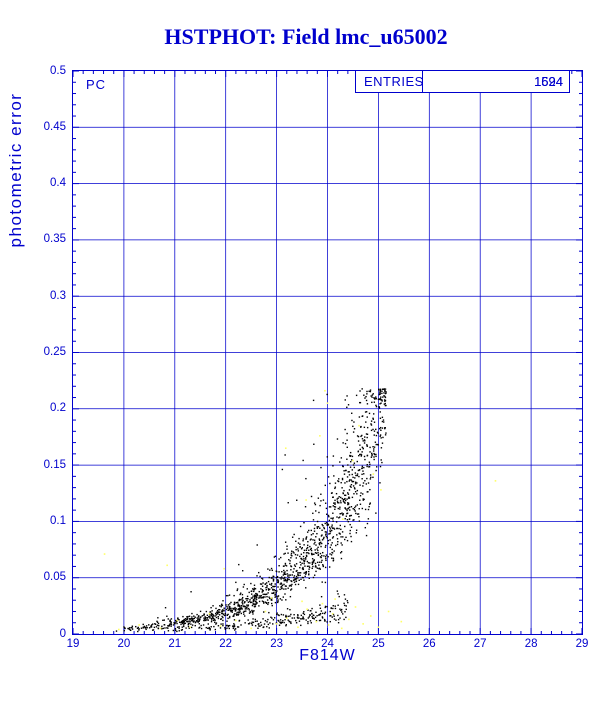 This screenshot has width=612, height=709. I want to click on stats-box: ENTRIES 1694 1524, so click(462, 81).